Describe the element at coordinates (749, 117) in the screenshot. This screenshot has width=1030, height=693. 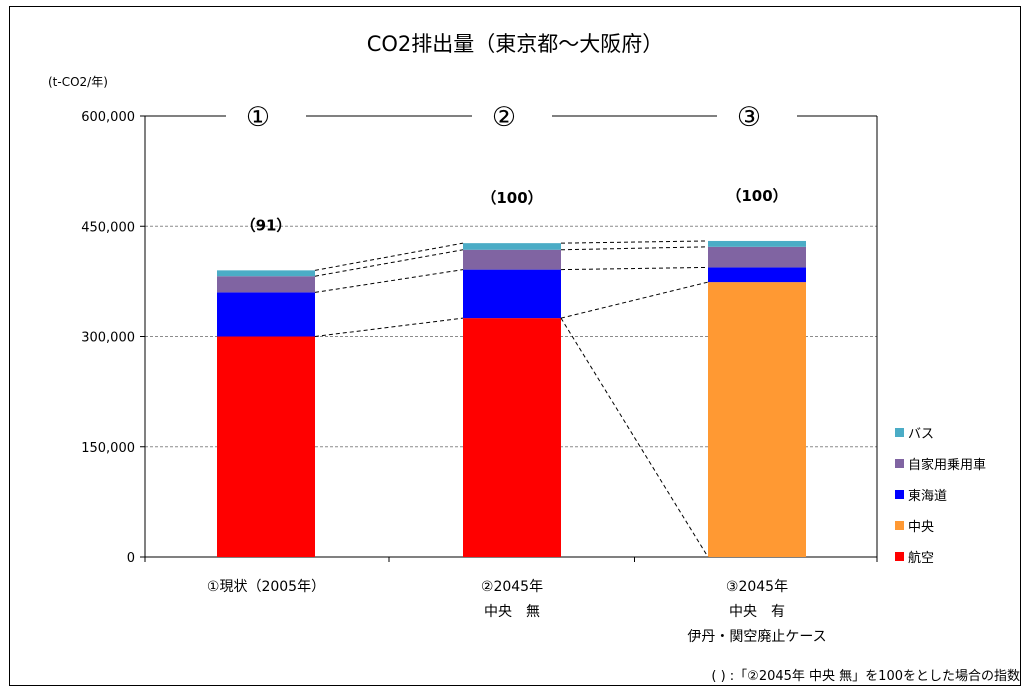
I see `case-marker: ③` at that location.